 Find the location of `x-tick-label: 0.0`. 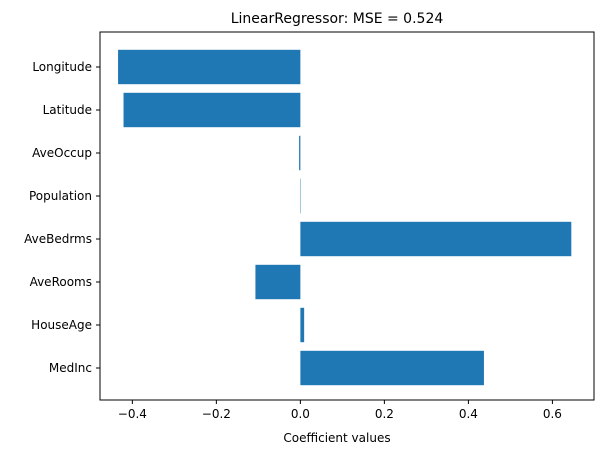

x-tick-label: 0.0 is located at coordinates (300, 414).